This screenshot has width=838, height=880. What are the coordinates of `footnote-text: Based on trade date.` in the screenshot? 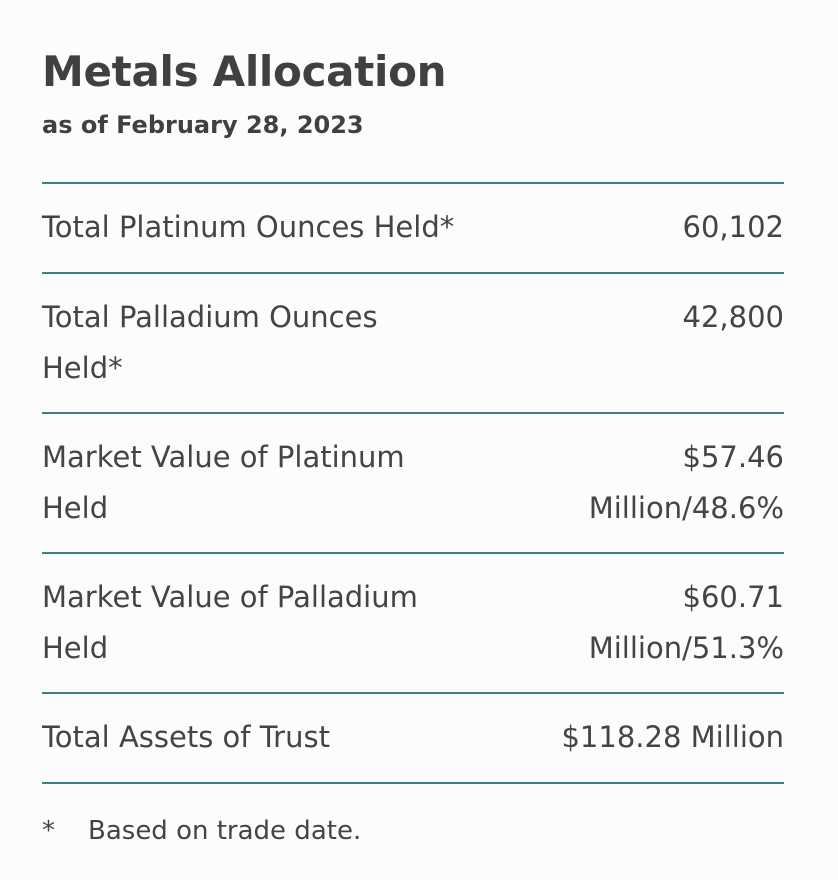 It's located at (225, 831).